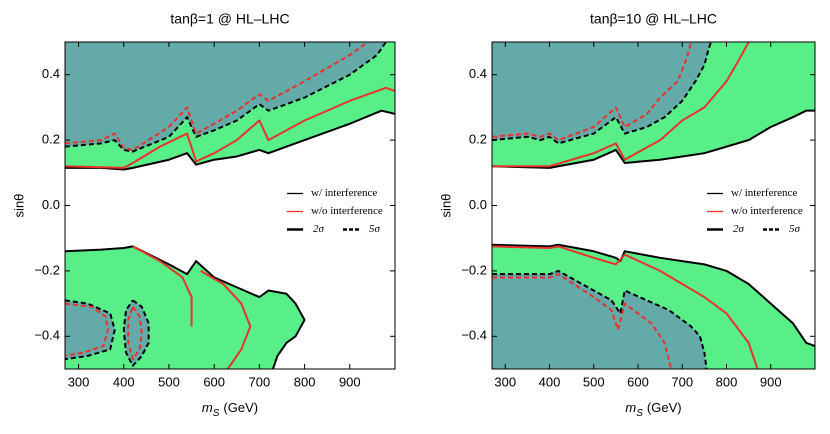 This screenshot has height=434, width=830. I want to click on chart-title: tanβ=10 @ HL–LHC, so click(653, 19).